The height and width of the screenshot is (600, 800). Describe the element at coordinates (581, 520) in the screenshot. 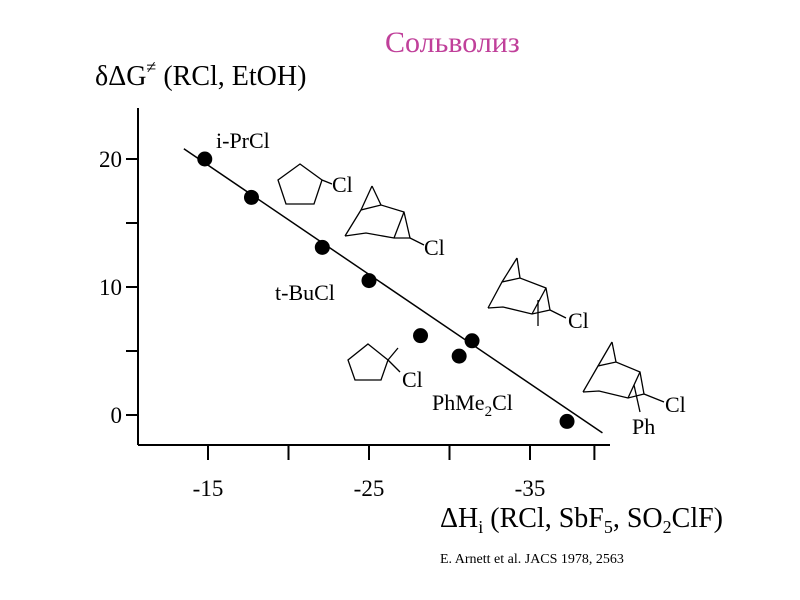

I see `x-axis-label: ΔHi (RCl, SbF5, SO2ClF)` at that location.